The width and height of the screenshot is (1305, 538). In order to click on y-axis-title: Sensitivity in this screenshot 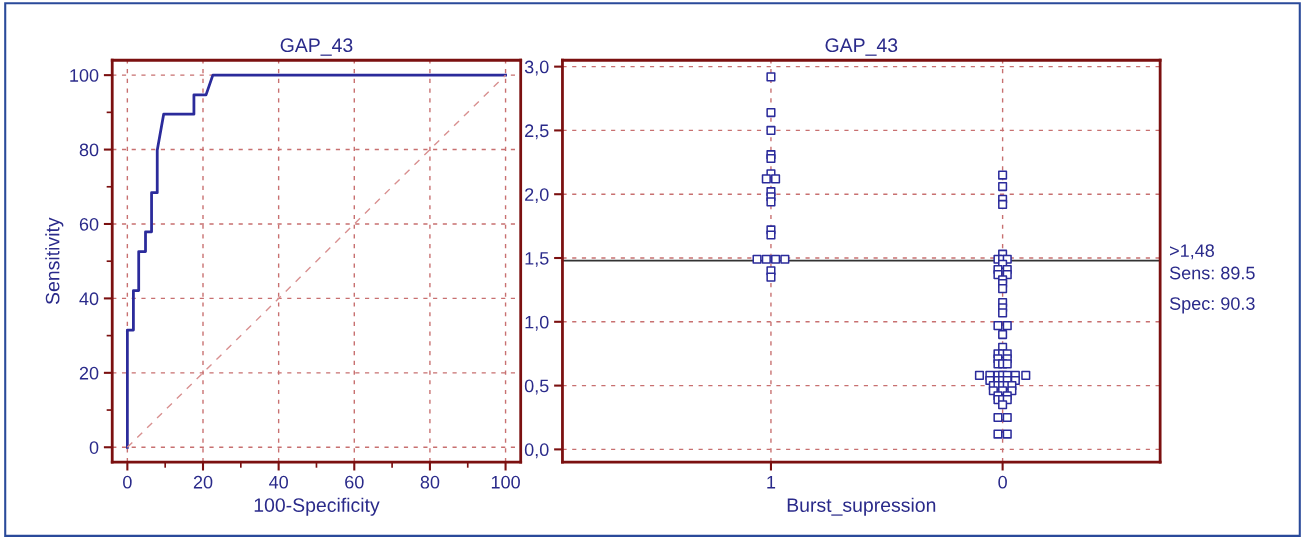, I will do `click(54, 261)`.